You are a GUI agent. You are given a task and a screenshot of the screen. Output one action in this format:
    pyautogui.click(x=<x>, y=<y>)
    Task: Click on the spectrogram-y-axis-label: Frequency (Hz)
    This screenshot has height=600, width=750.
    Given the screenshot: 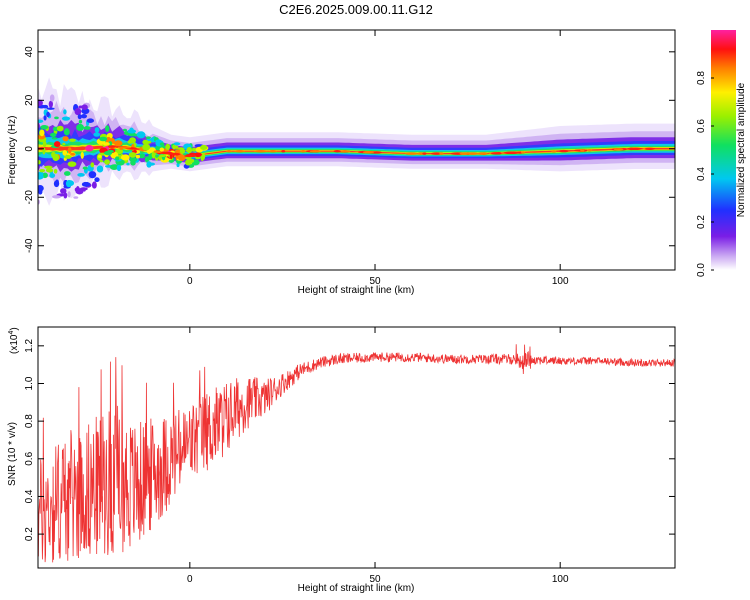 What is the action you would take?
    pyautogui.click(x=12, y=150)
    